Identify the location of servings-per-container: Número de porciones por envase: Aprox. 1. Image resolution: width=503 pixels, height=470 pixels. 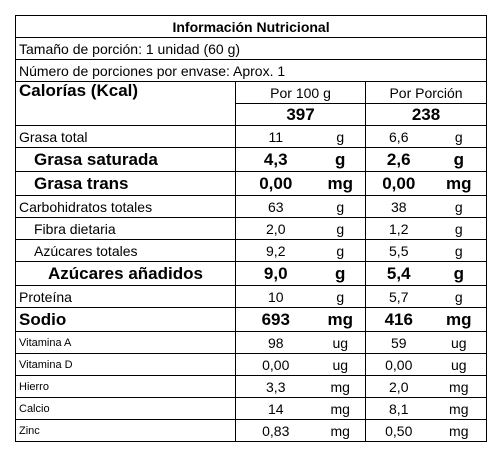
(251, 70).